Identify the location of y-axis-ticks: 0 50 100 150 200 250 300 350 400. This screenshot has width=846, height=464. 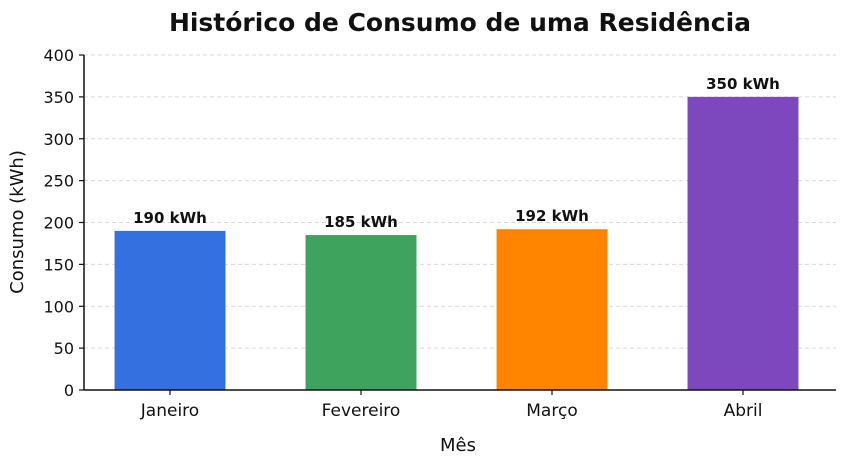
(63, 223).